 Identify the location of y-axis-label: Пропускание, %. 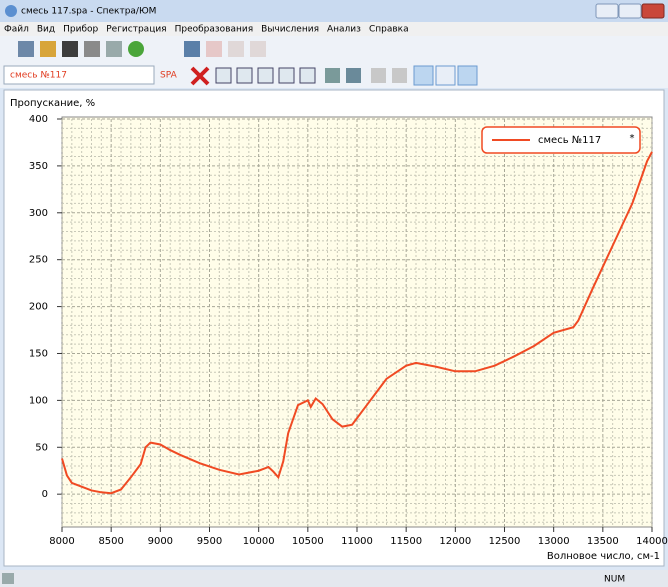
(52, 103).